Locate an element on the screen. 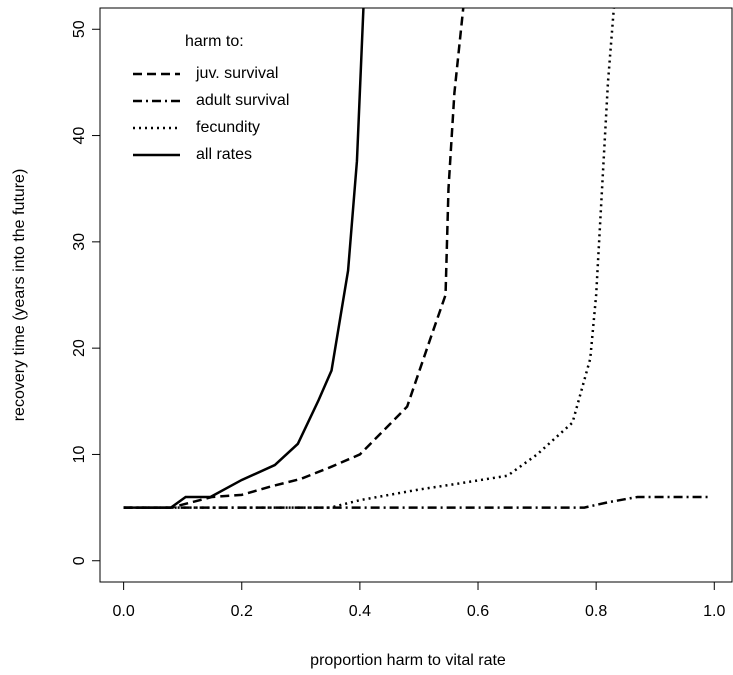 Image resolution: width=733 pixels, height=675 pixels. x-tick-label: 0.2 is located at coordinates (242, 611).